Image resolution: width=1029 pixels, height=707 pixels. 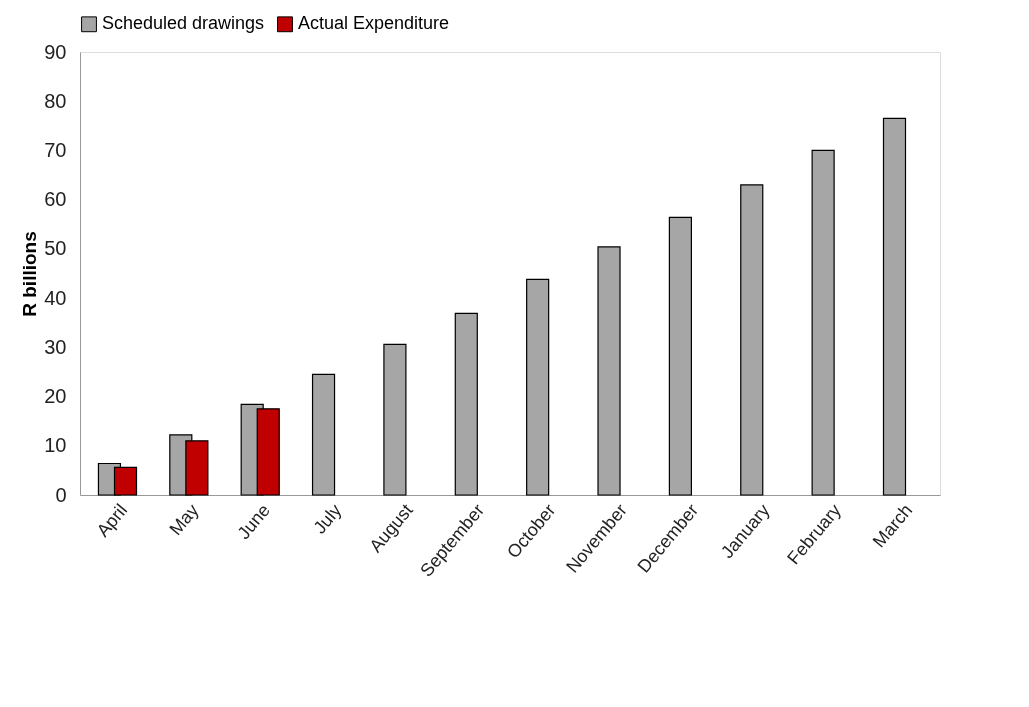 I want to click on y-tick-label: 40, so click(x=55, y=297).